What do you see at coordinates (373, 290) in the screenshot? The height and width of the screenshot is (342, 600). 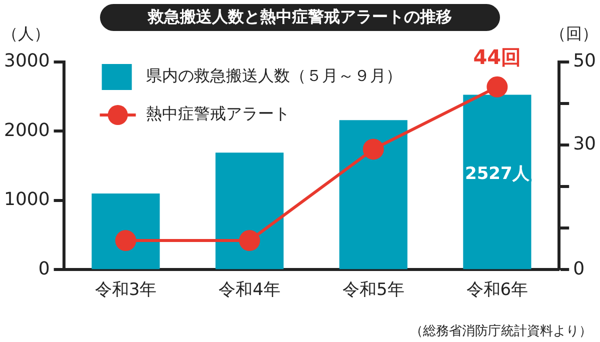 I see `x-tick-label: 令和5年` at bounding box center [373, 290].